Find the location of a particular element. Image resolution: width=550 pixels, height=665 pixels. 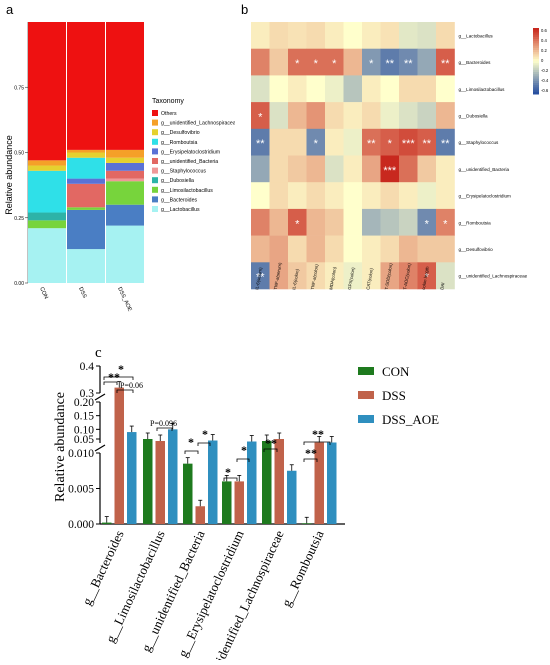

legend-entry: CON is located at coordinates (396, 371).